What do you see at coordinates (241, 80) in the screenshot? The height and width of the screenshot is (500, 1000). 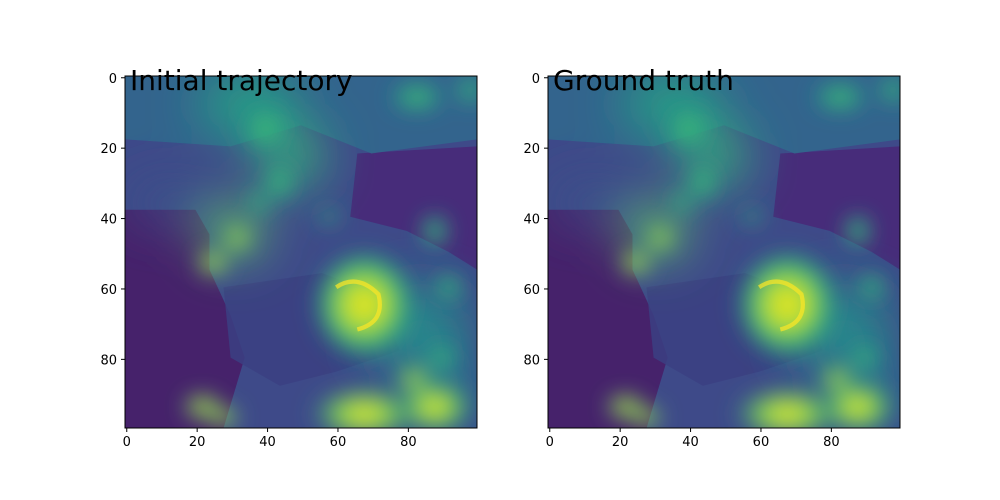 I see `panel-title: Initial trajectory` at bounding box center [241, 80].